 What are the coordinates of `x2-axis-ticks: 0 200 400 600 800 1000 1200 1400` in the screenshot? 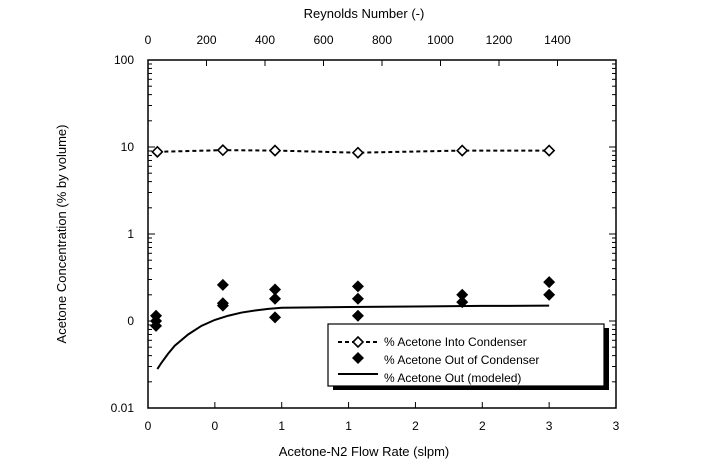 It's located at (358, 49).